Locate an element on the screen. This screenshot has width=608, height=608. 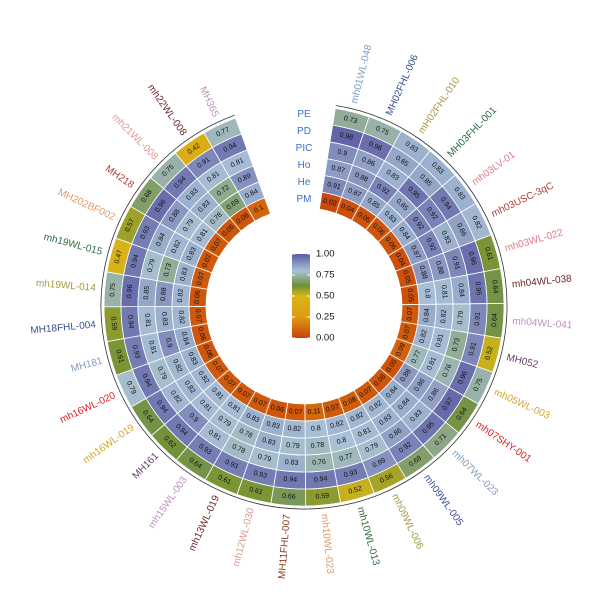
marker-label: mh10WL-023 is located at coordinates (327, 544).